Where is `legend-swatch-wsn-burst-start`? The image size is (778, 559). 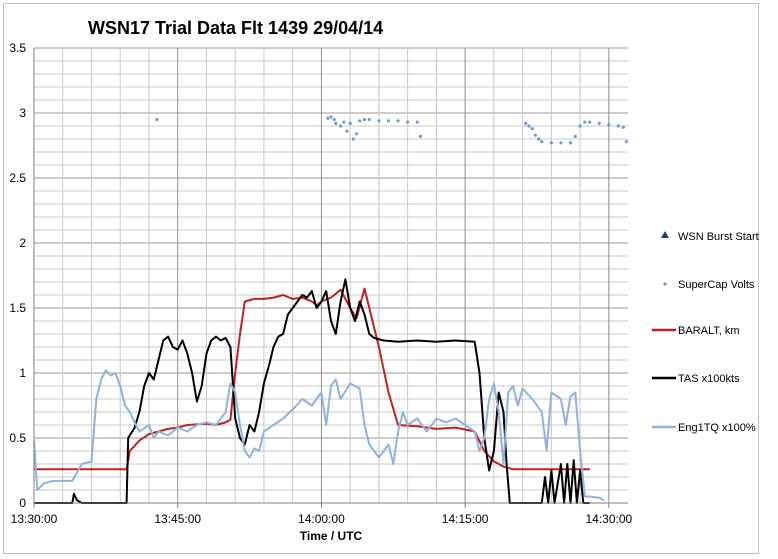 legend-swatch-wsn-burst-start is located at coordinates (665, 234).